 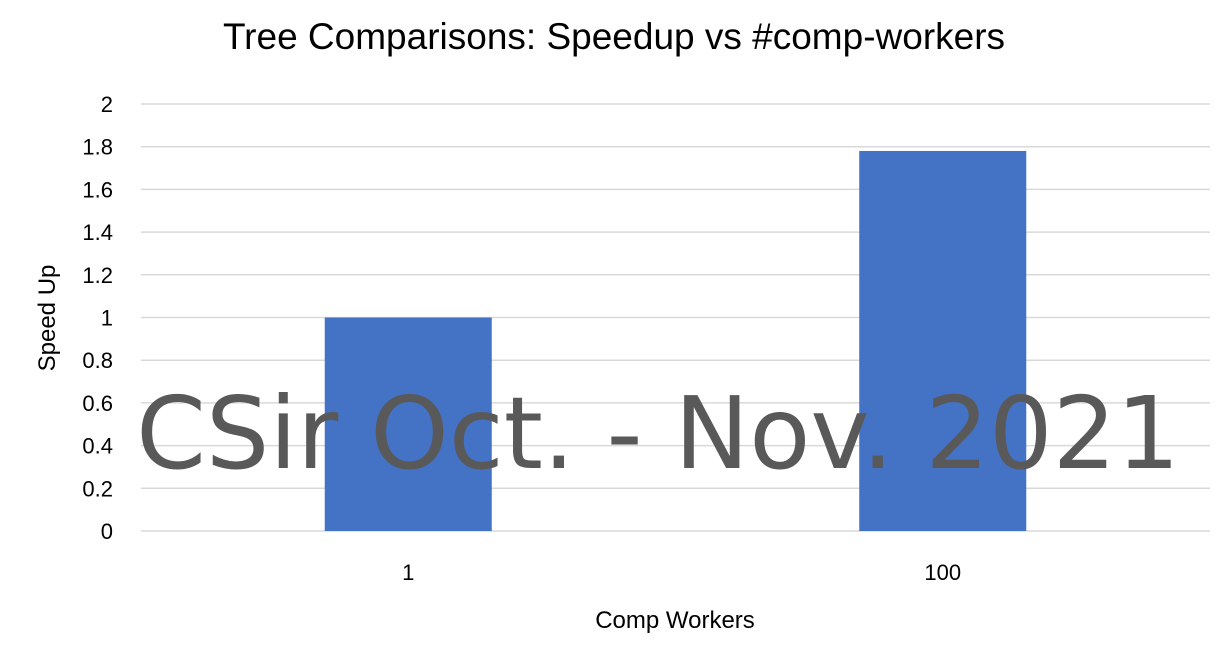 What do you see at coordinates (97, 360) in the screenshot?
I see `y-tick-label: 0.8` at bounding box center [97, 360].